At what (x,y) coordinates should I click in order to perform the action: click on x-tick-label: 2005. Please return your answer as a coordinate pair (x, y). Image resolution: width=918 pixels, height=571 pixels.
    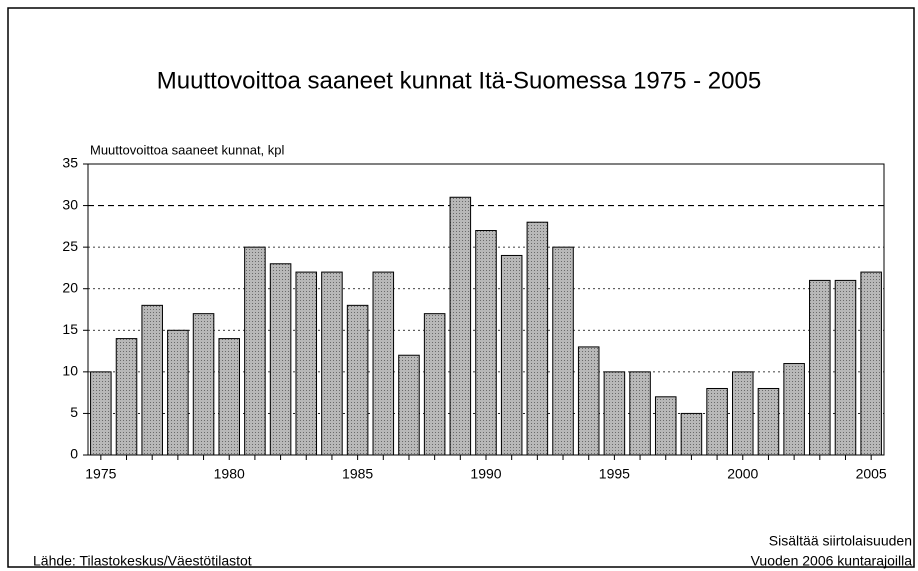
    Looking at the image, I should click on (871, 474).